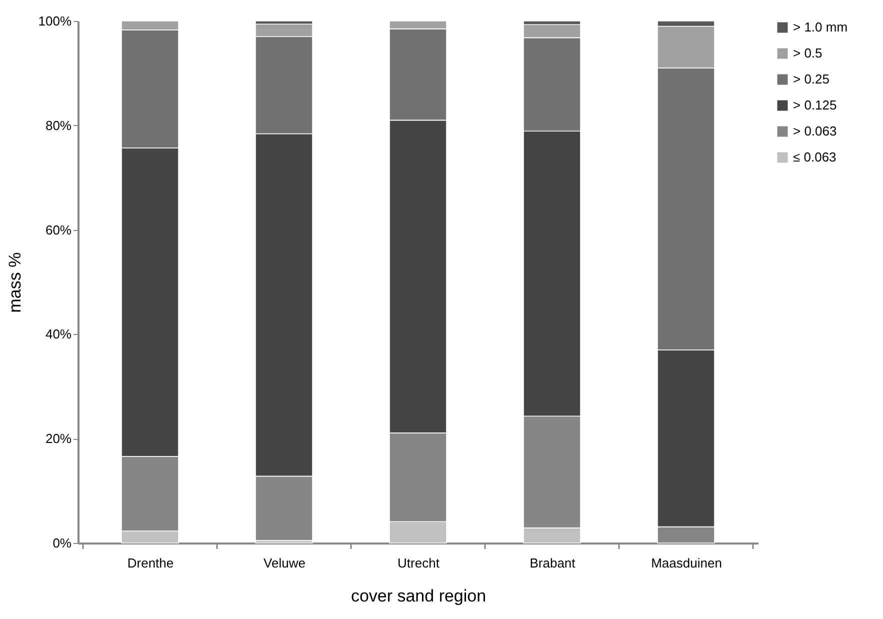 The image size is (883, 619). I want to click on y-tick-label: 40%, so click(58, 334).